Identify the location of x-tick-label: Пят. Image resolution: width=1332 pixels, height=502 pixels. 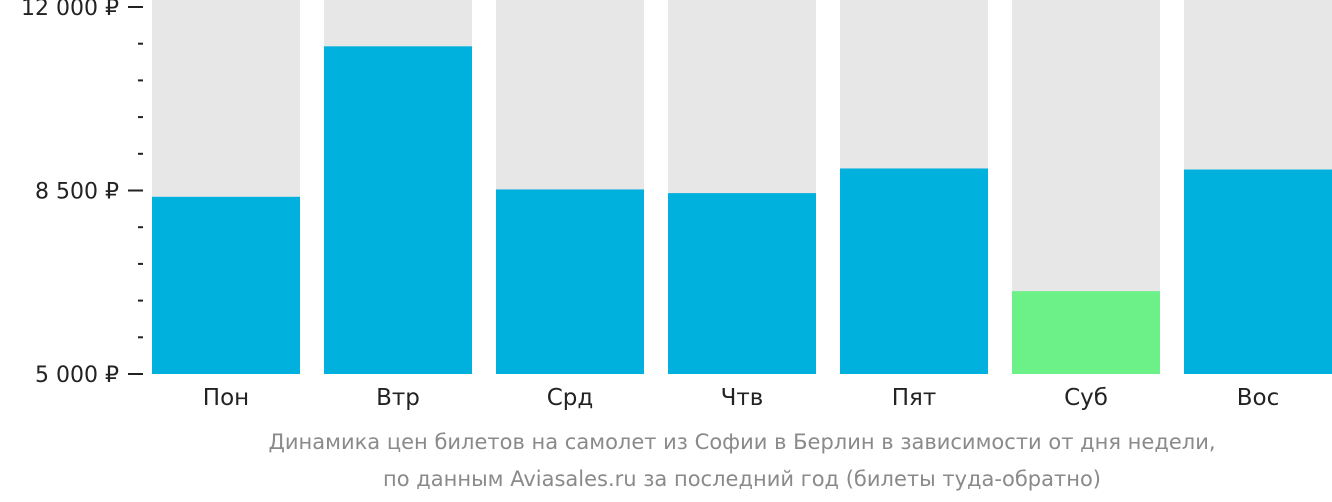
(914, 398).